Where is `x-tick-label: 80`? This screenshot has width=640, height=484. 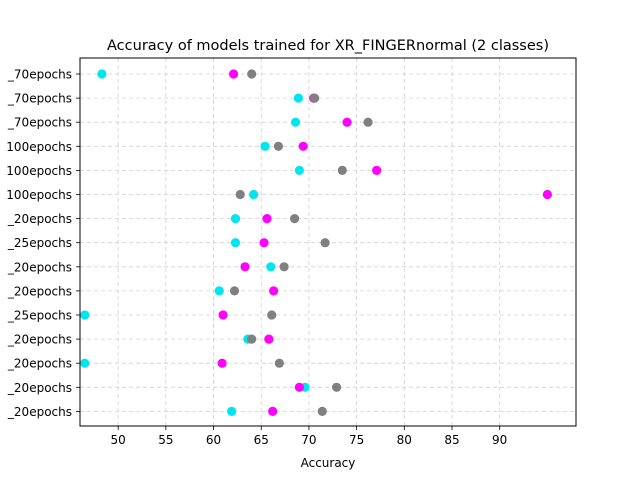
x-tick-label: 80 is located at coordinates (404, 440).